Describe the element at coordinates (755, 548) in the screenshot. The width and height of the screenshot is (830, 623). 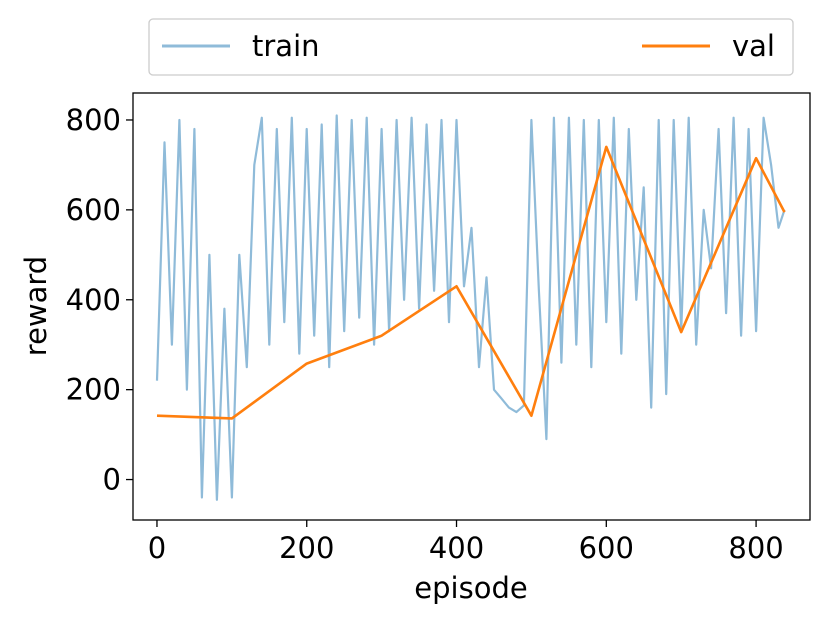
I see `x-tick-label: 800` at that location.